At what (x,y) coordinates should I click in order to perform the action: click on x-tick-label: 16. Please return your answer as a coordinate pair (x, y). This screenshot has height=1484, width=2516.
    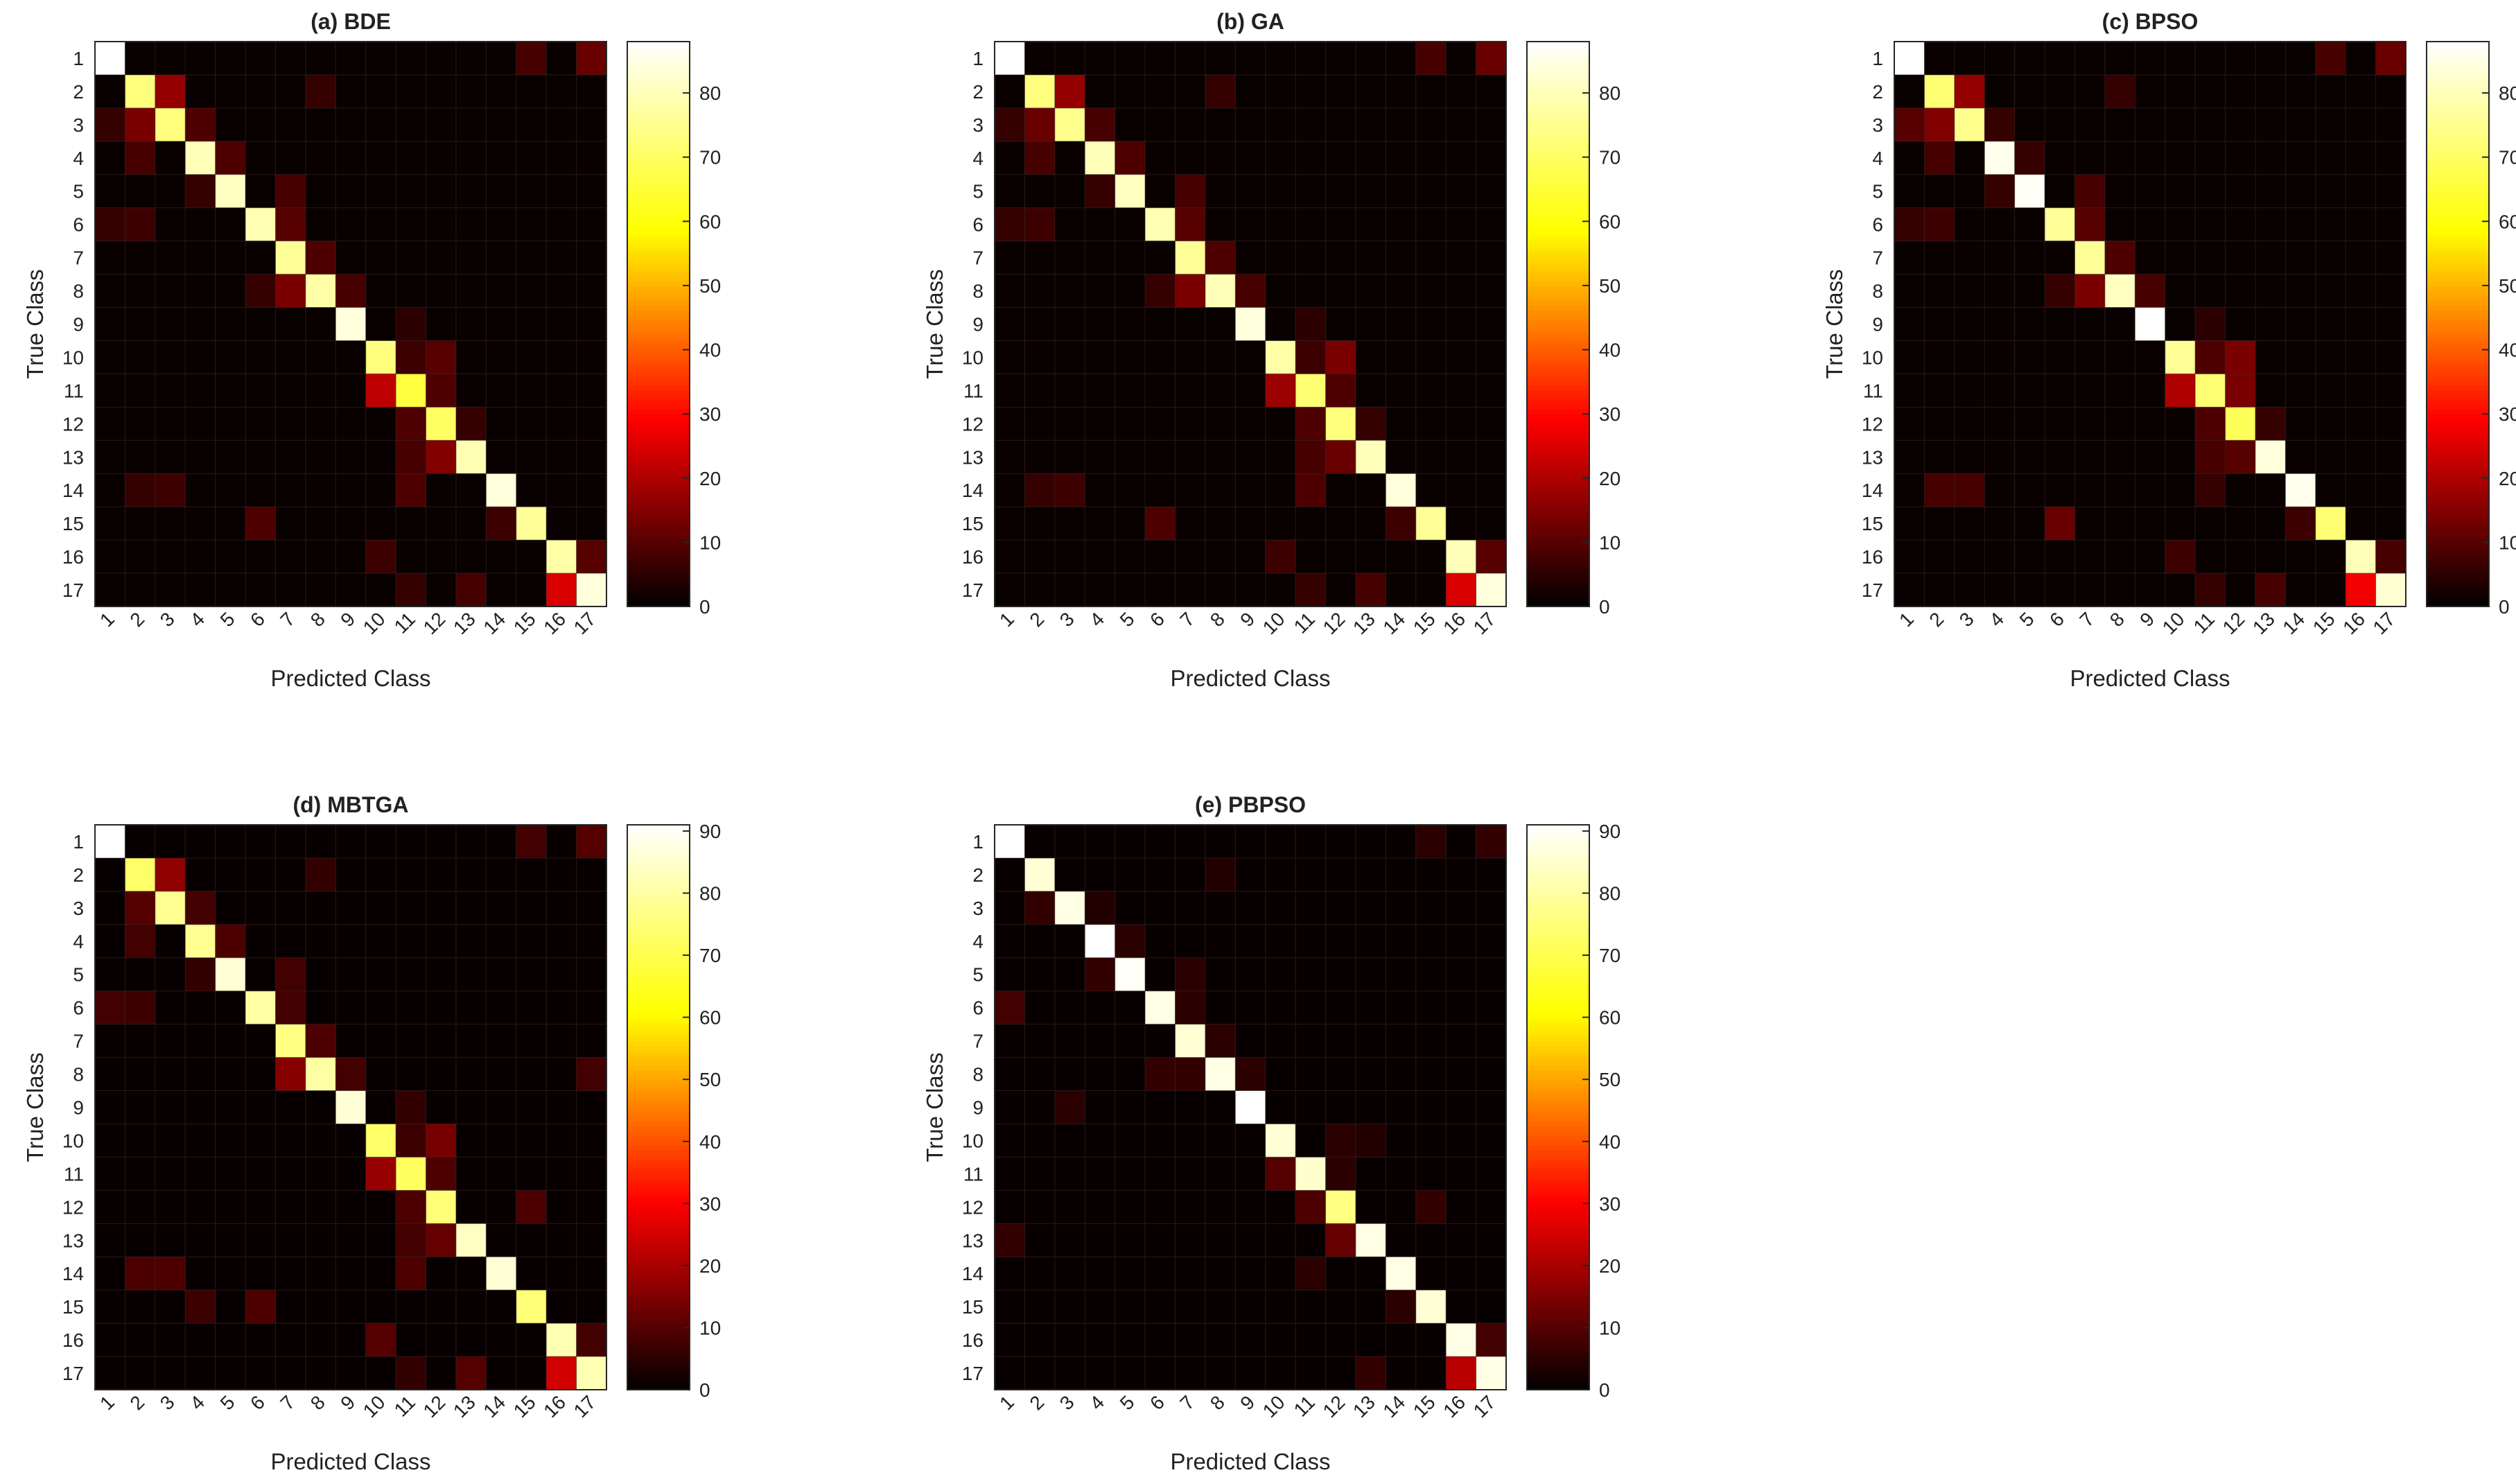
    Looking at the image, I should click on (2354, 623).